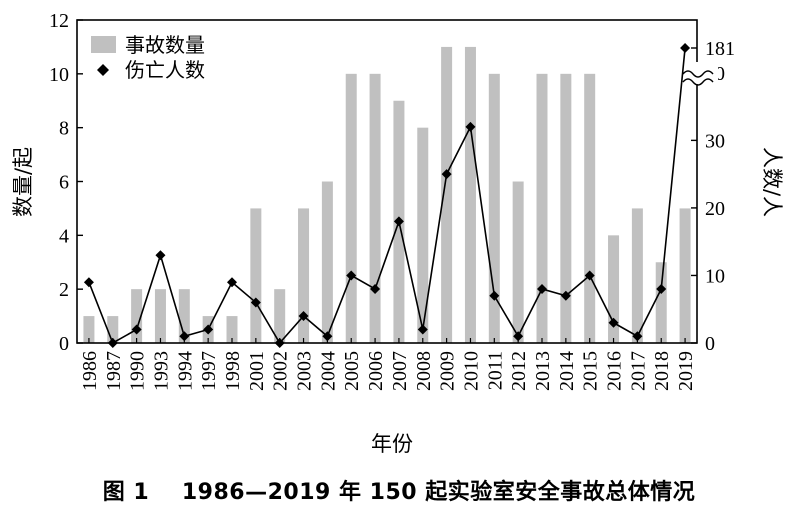  I want to click on casualty-point-1987, so click(112, 343).